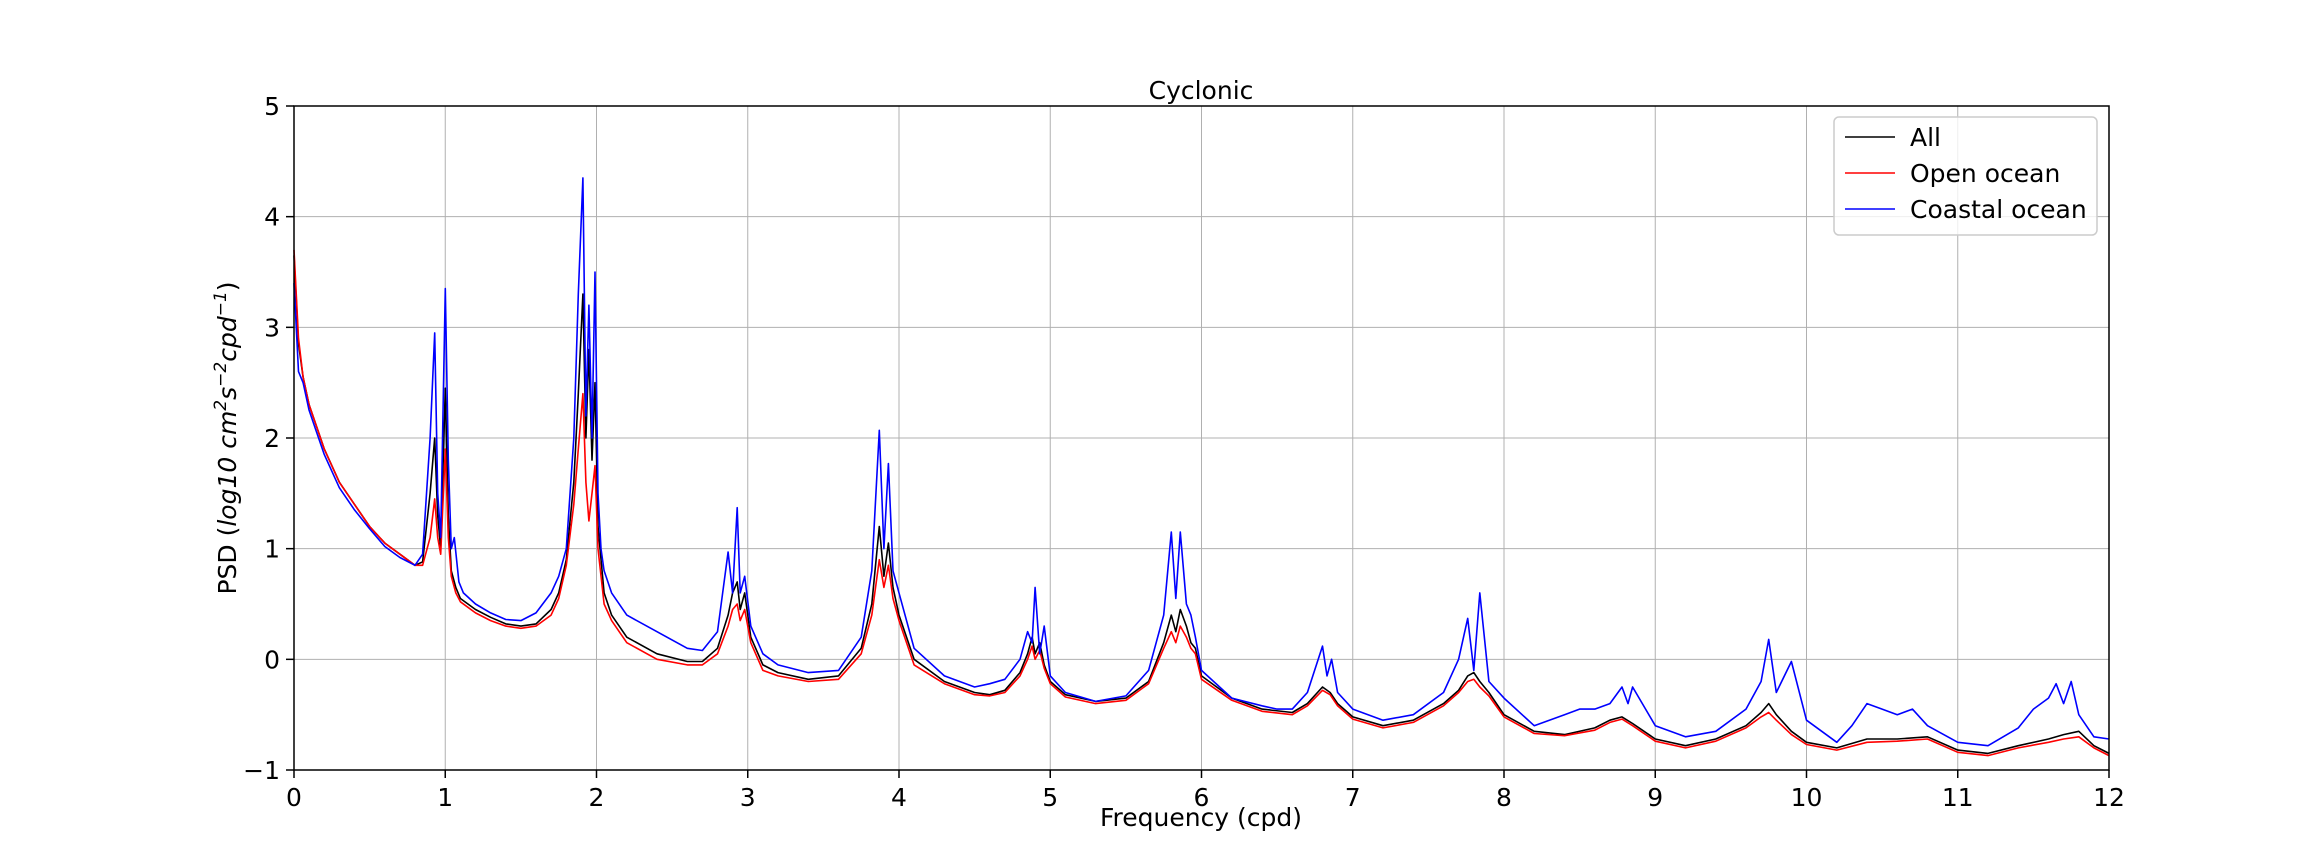 The image size is (2304, 864). I want to click on y-axis-label: PSD (log10 cm2s−2cpd−1), so click(226, 437).